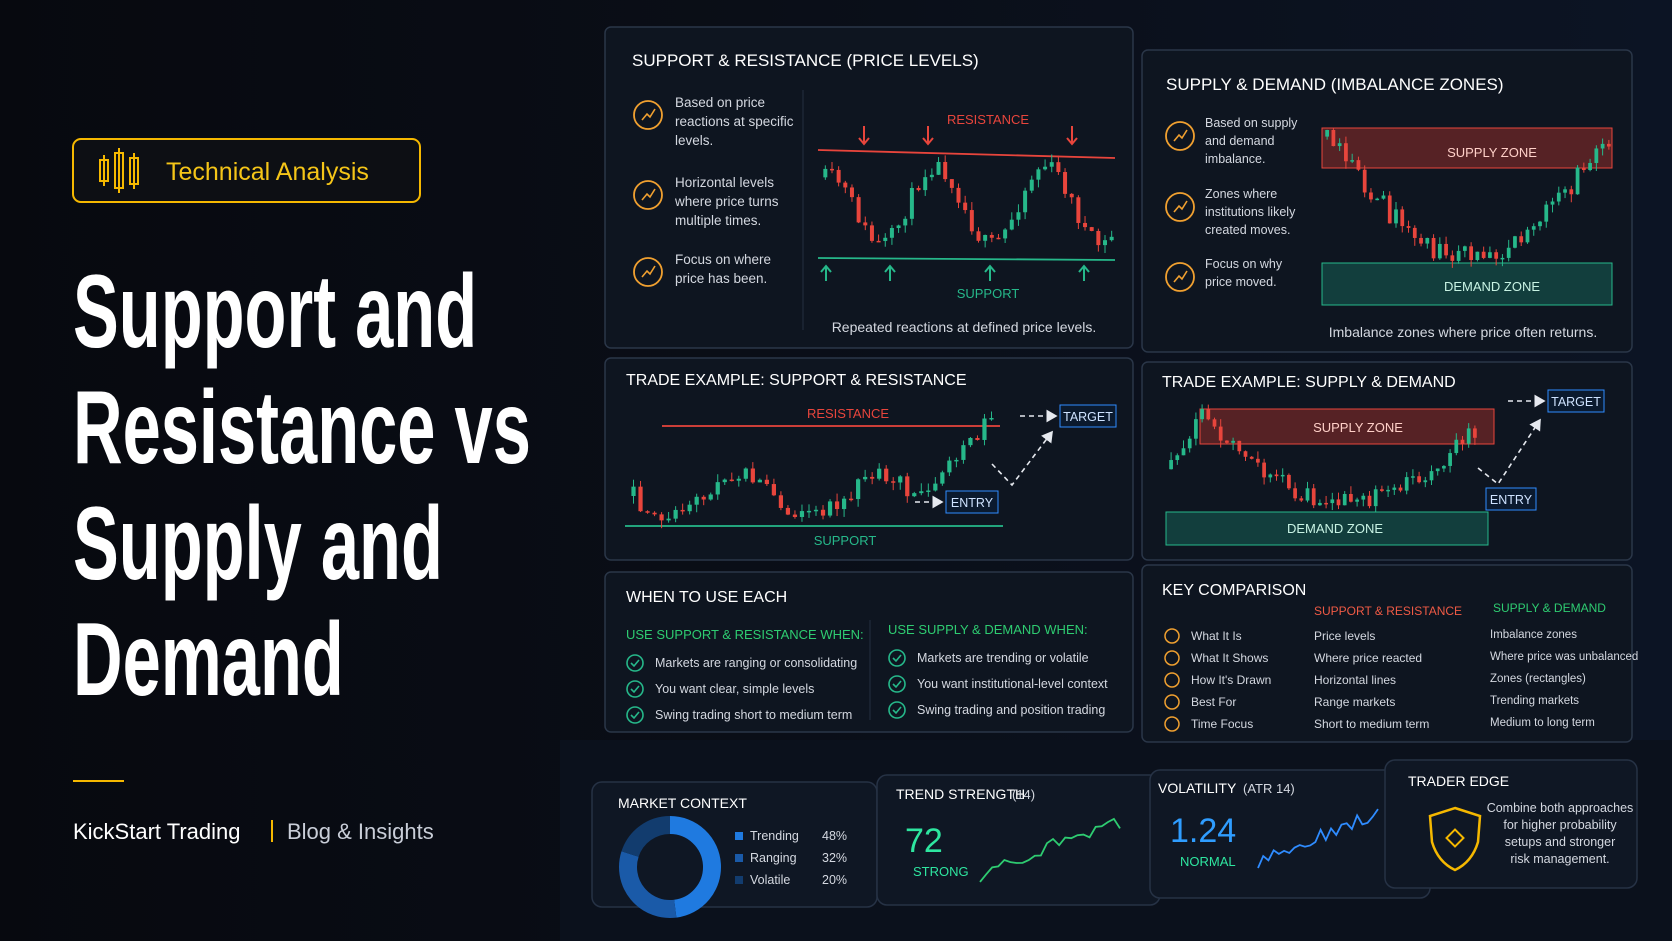 This screenshot has height=941, width=1672. What do you see at coordinates (1012, 684) in the screenshot?
I see `list-item: You want institutional-level context` at bounding box center [1012, 684].